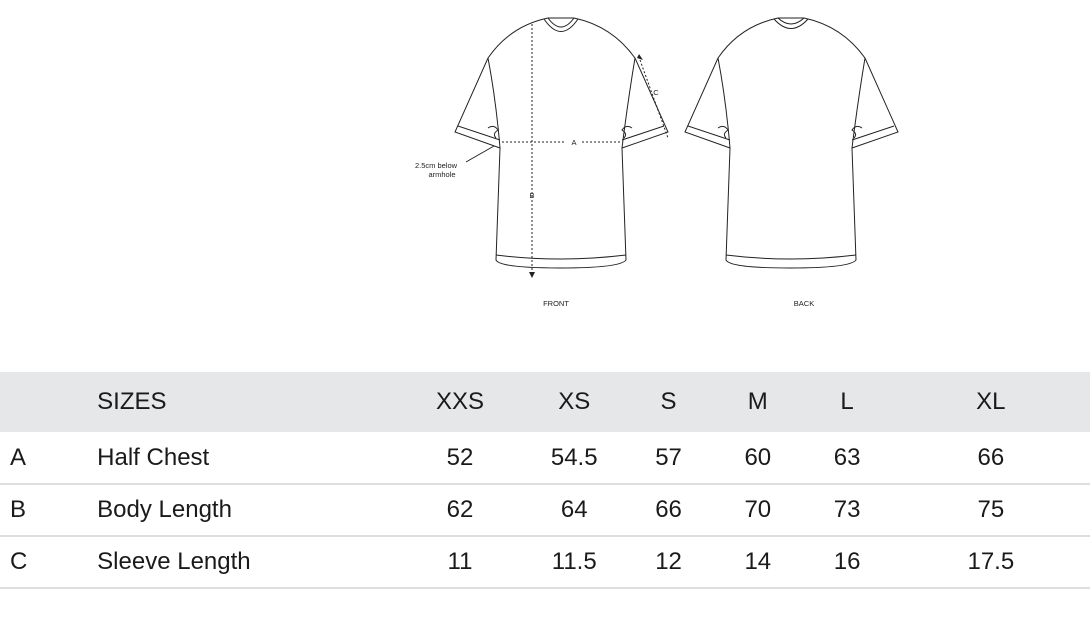 The height and width of the screenshot is (620, 1090). Describe the element at coordinates (441, 174) in the screenshot. I see `annotation-line-2: armhole` at that location.